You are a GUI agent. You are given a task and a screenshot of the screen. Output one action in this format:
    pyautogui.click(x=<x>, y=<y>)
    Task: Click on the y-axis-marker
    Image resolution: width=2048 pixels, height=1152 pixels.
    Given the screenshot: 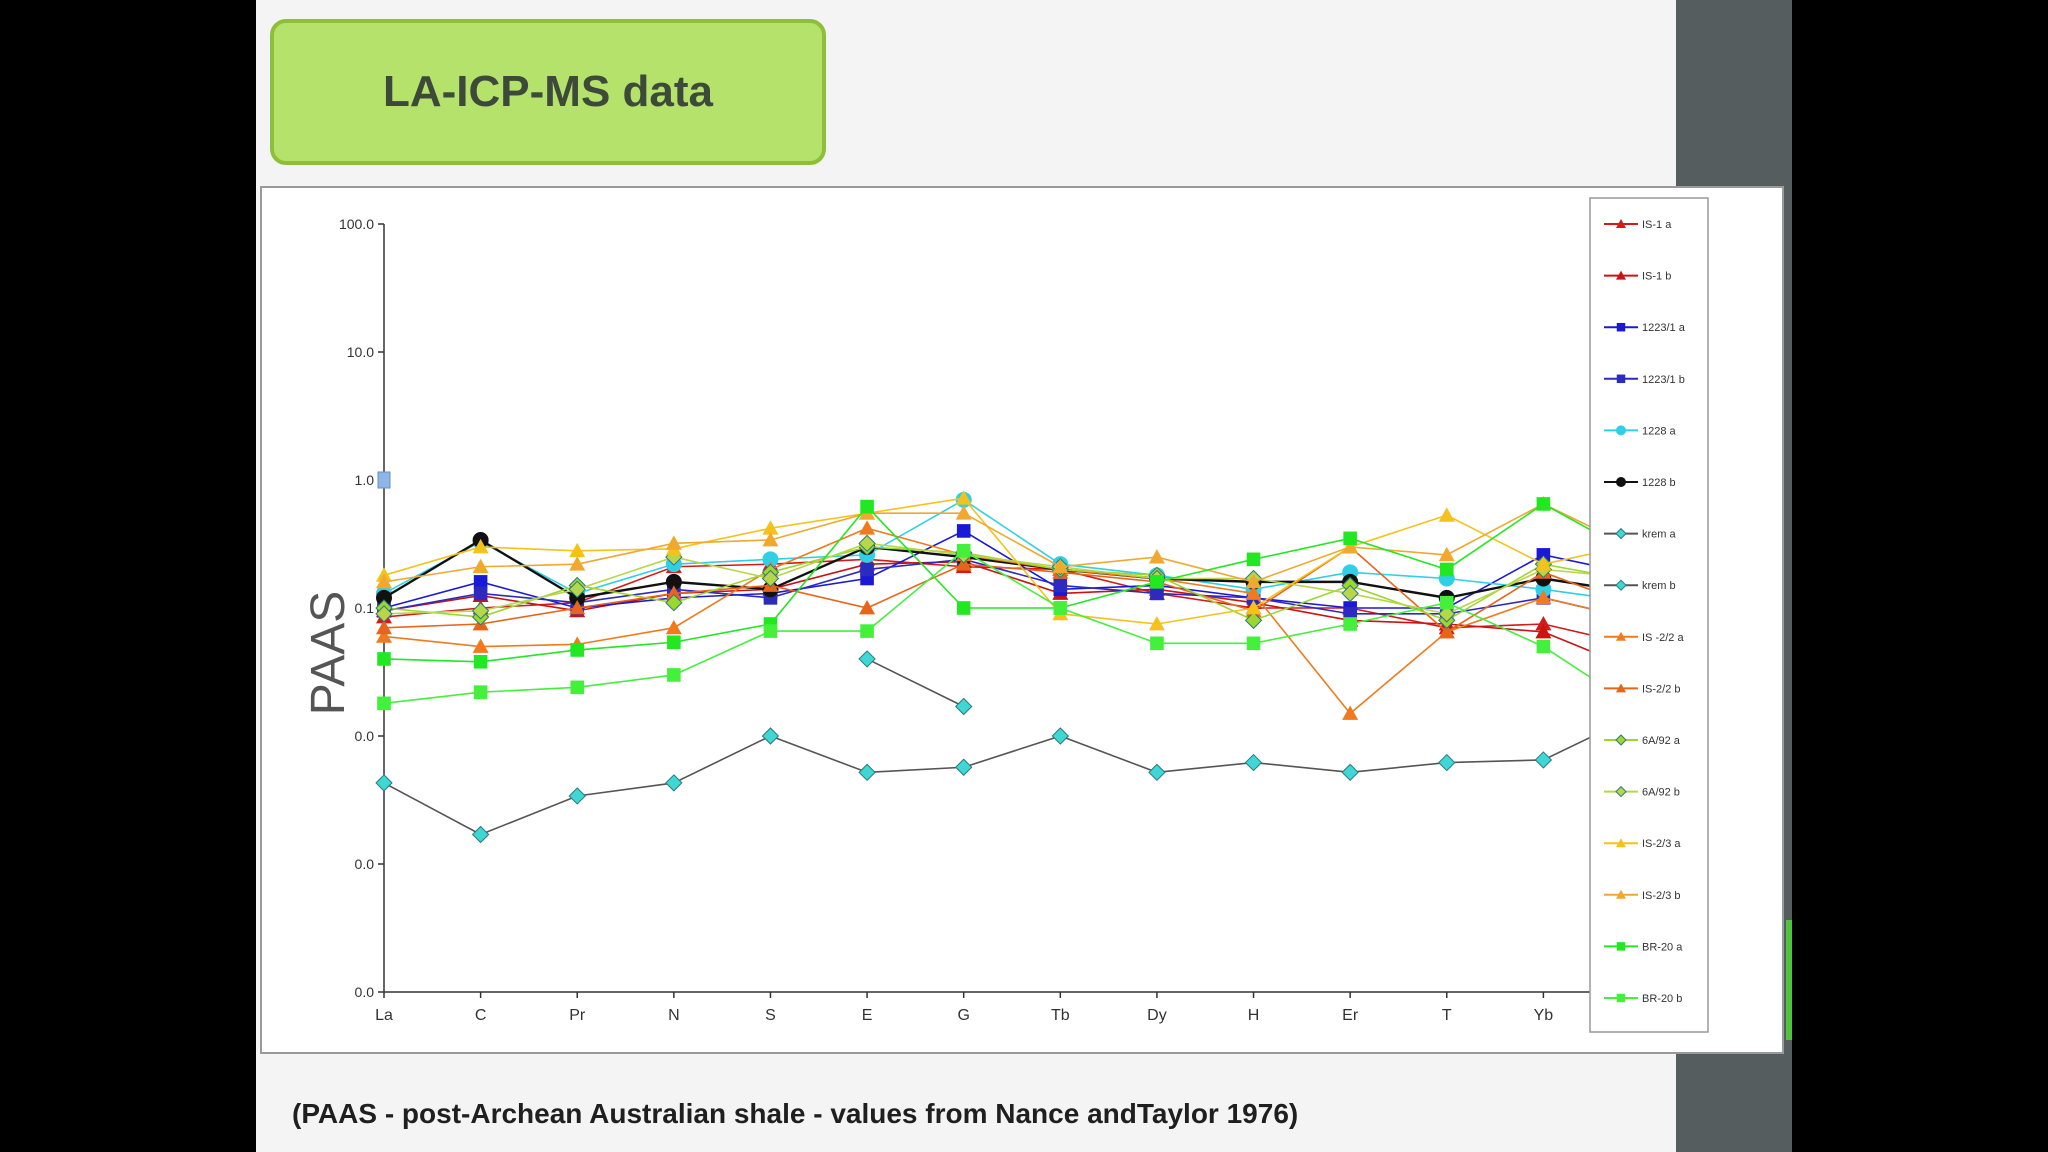 What is the action you would take?
    pyautogui.click(x=384, y=480)
    